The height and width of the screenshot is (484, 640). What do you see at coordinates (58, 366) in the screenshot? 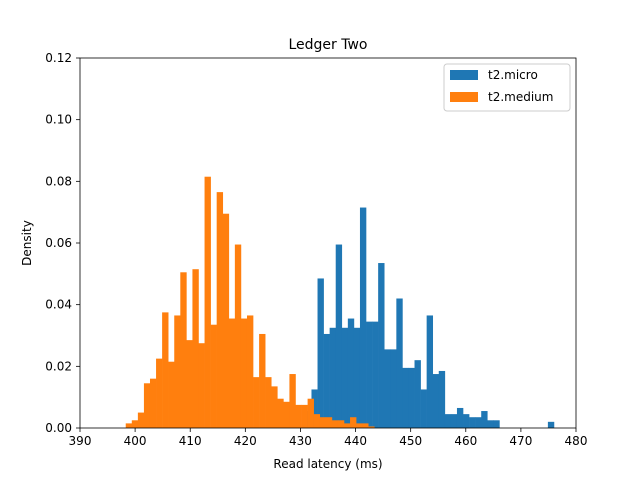
I see `y-tick-label: 0.02` at bounding box center [58, 366].